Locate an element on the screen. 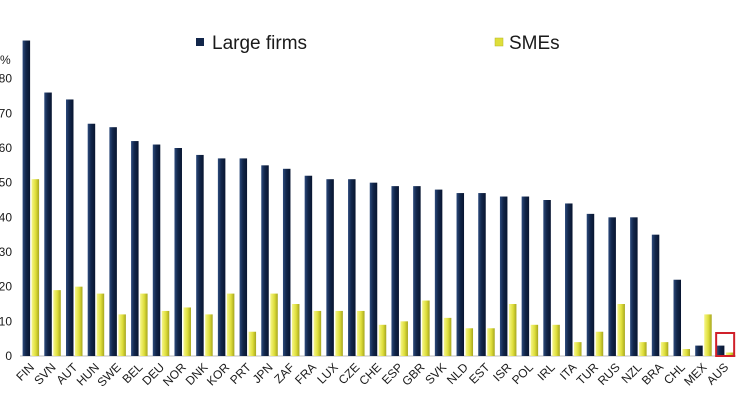  x-tick-label: ISR is located at coordinates (502, 372).